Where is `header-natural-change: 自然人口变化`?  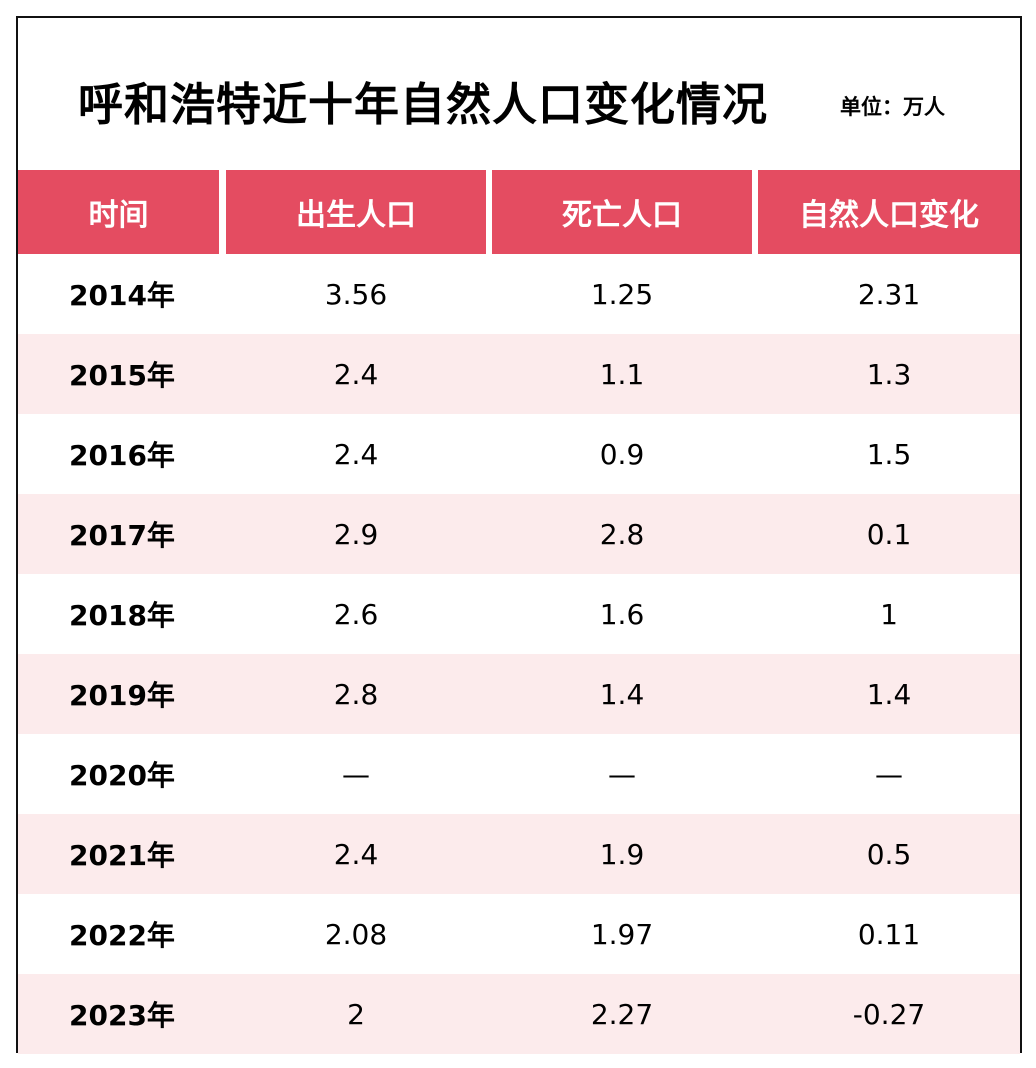
header-natural-change: 自然人口变化 is located at coordinates (889, 212).